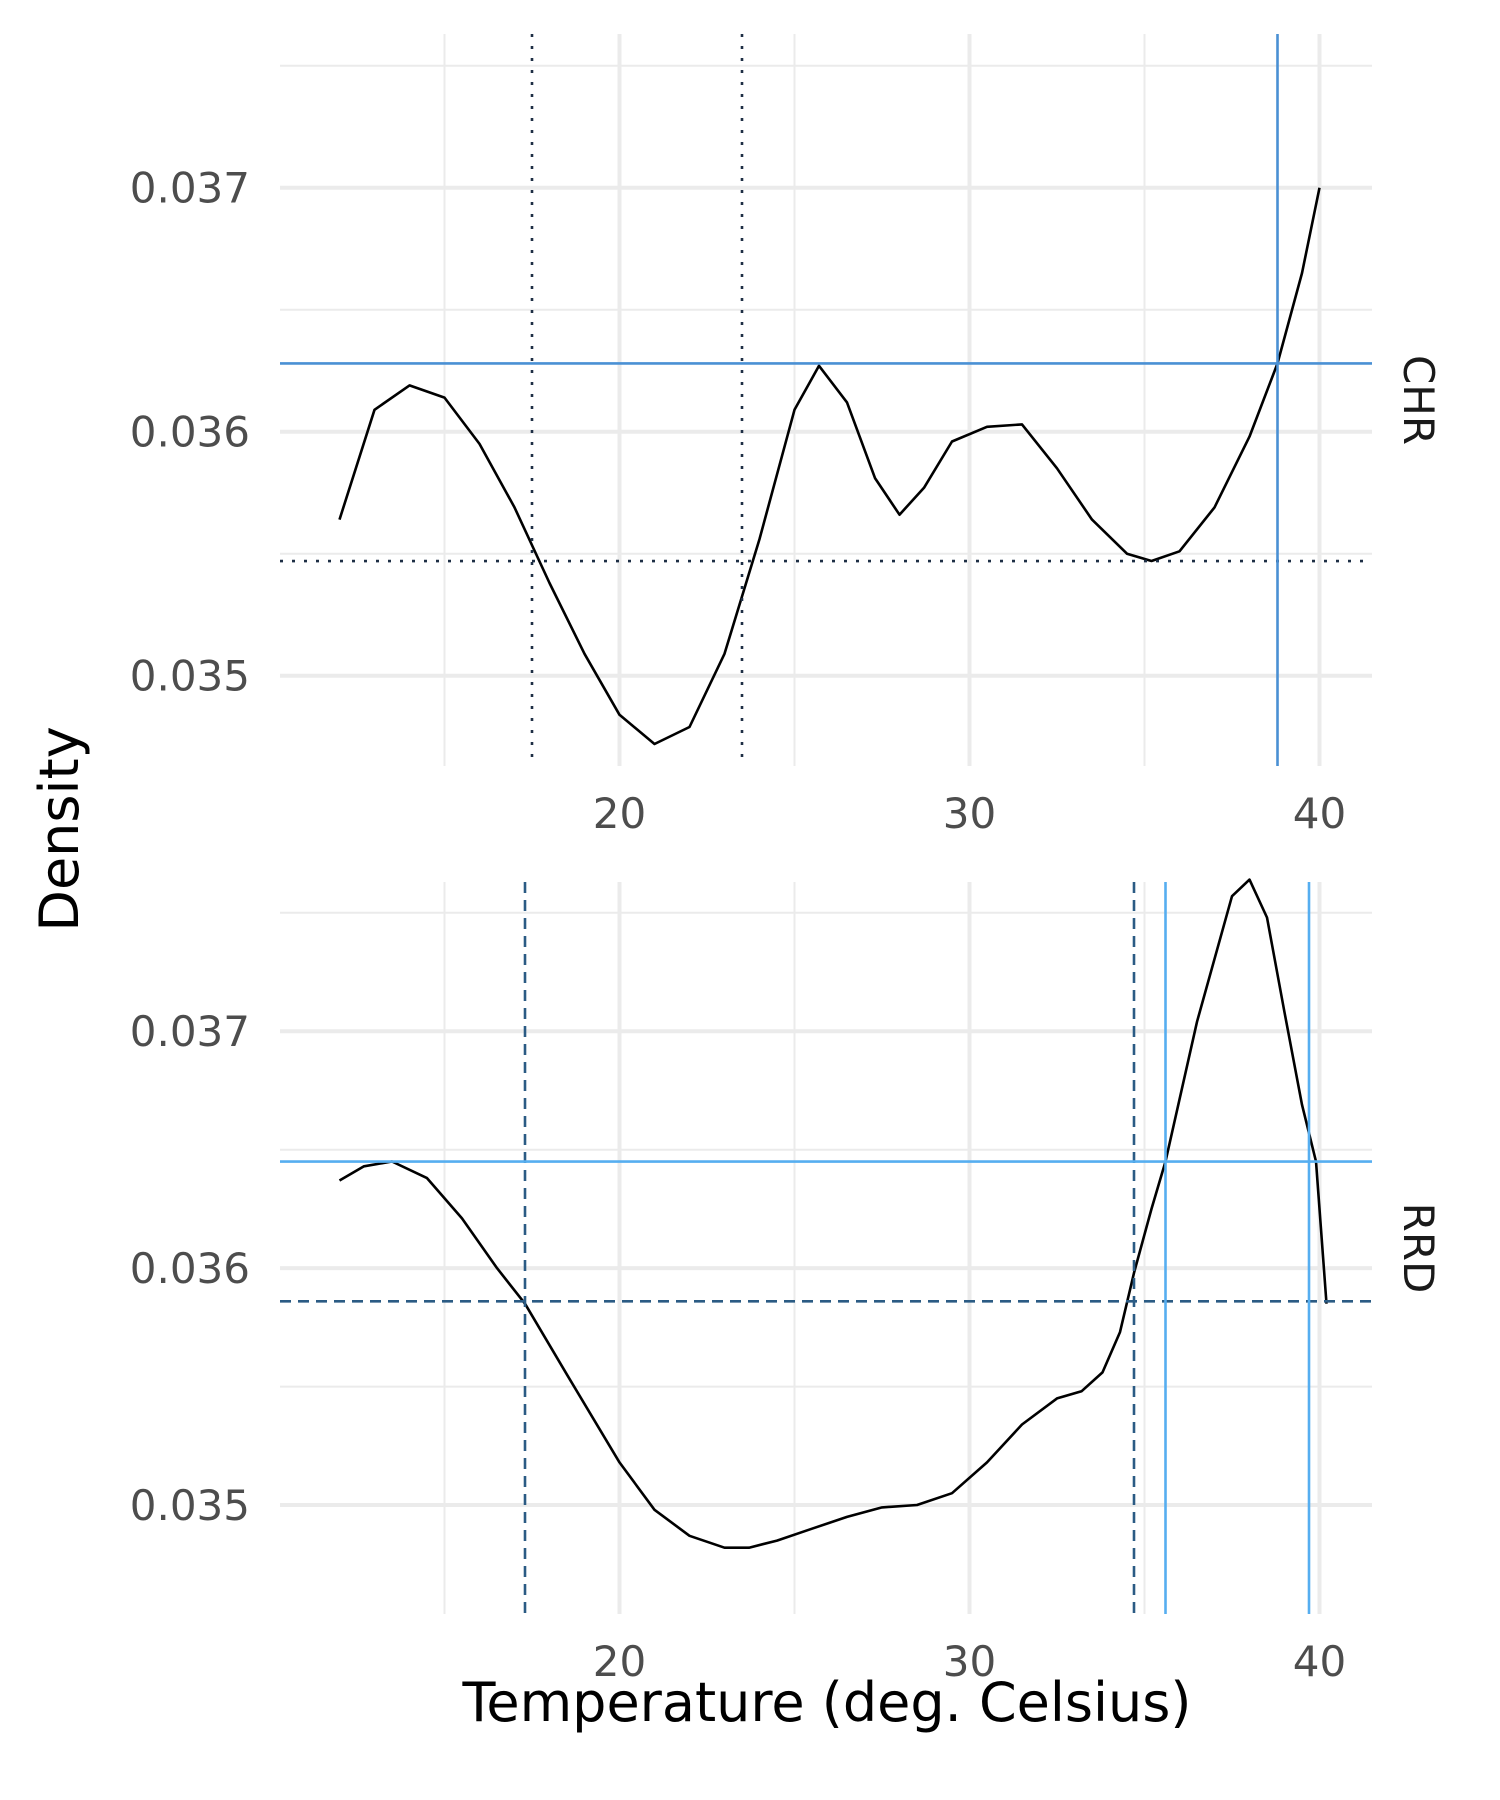 Image resolution: width=1500 pixels, height=1800 pixels. Describe the element at coordinates (59, 828) in the screenshot. I see `y-axis-title: Density` at that location.